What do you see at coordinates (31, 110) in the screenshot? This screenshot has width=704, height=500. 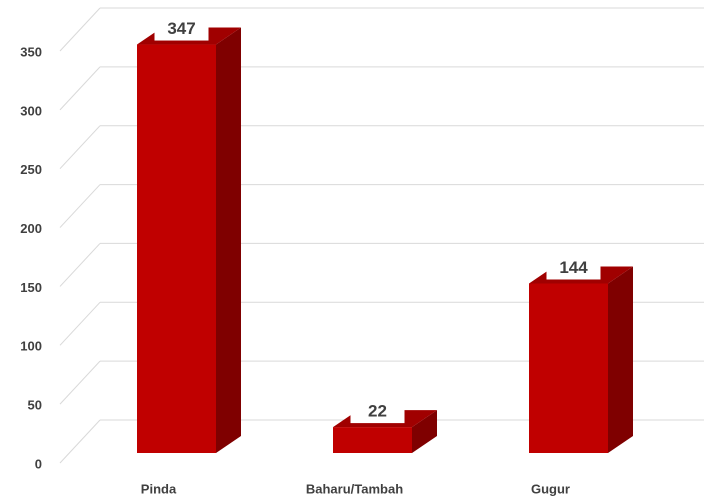 I see `y-tick-label: 300` at bounding box center [31, 110].